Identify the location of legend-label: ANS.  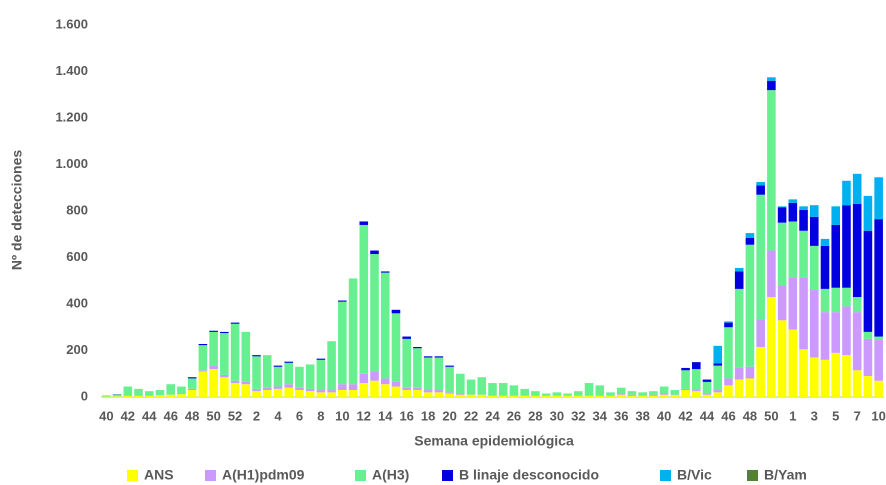
(159, 475).